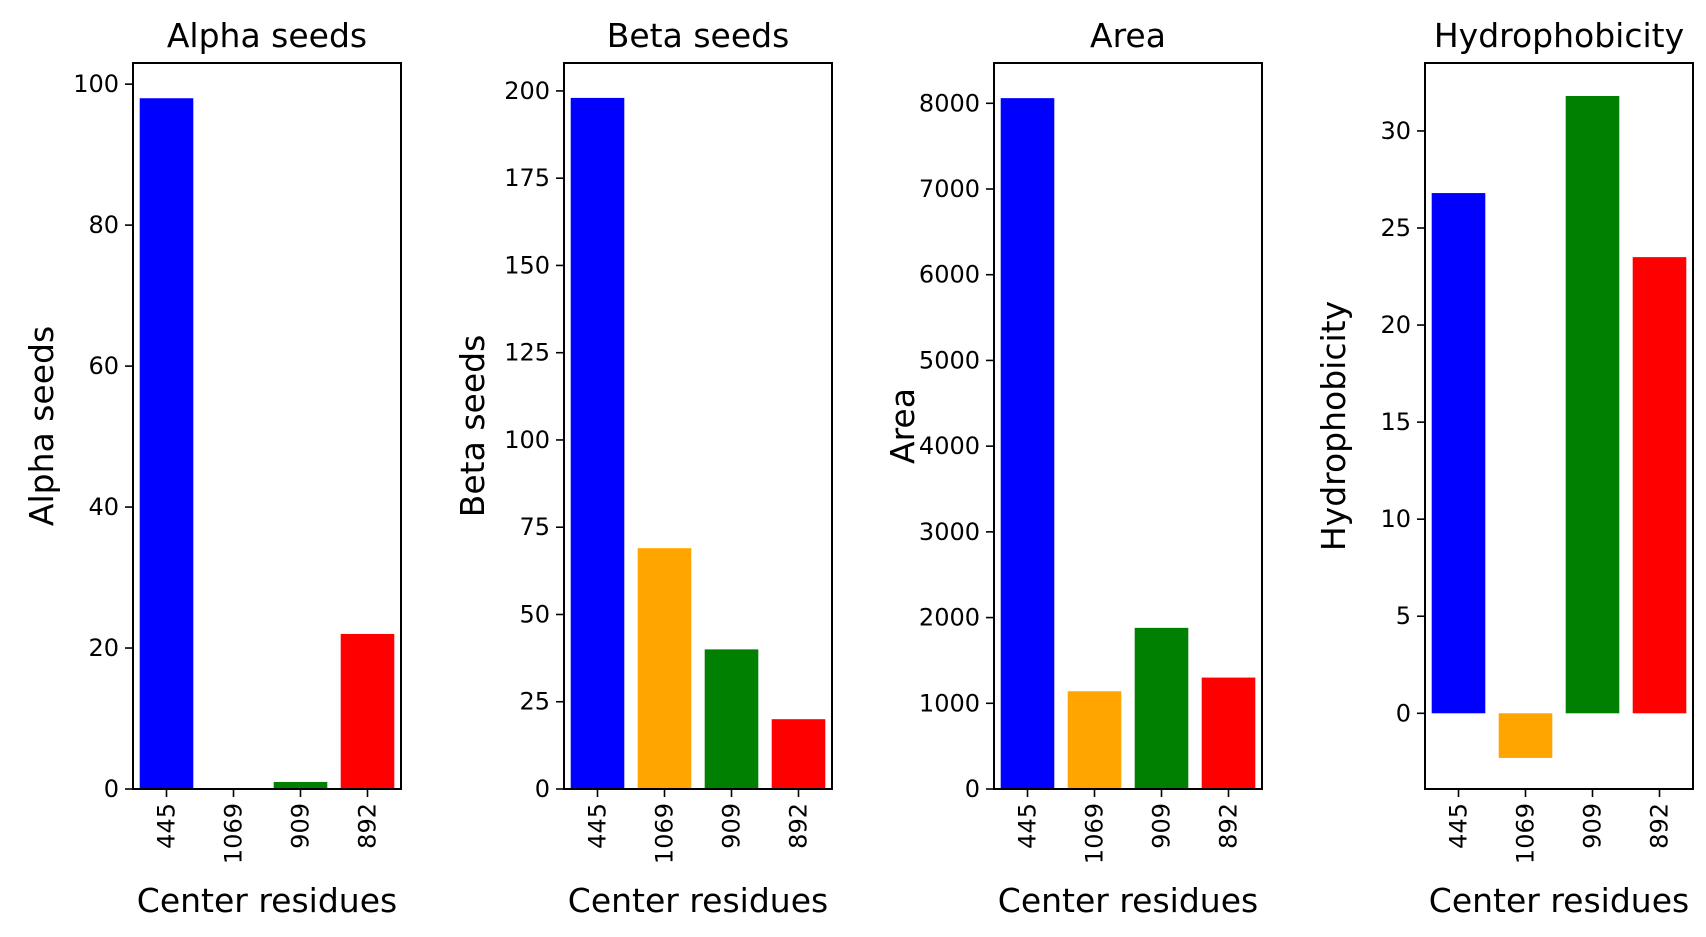  I want to click on y-tick-label: 3000, so click(949, 532).